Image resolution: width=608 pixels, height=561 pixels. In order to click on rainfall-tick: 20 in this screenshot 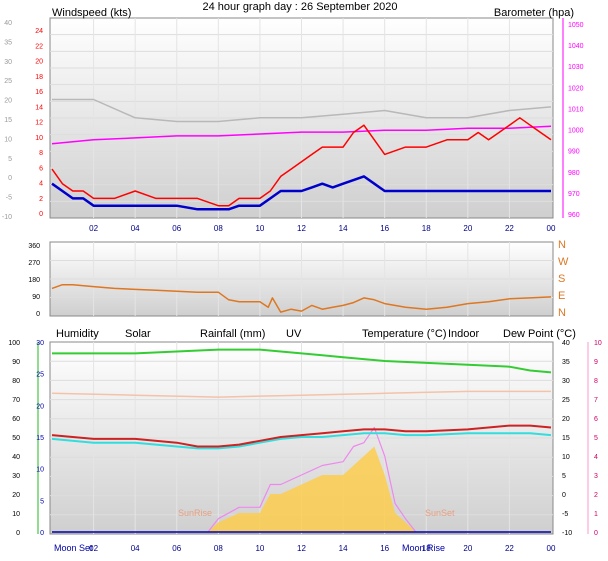, I will do `click(40, 406)`.